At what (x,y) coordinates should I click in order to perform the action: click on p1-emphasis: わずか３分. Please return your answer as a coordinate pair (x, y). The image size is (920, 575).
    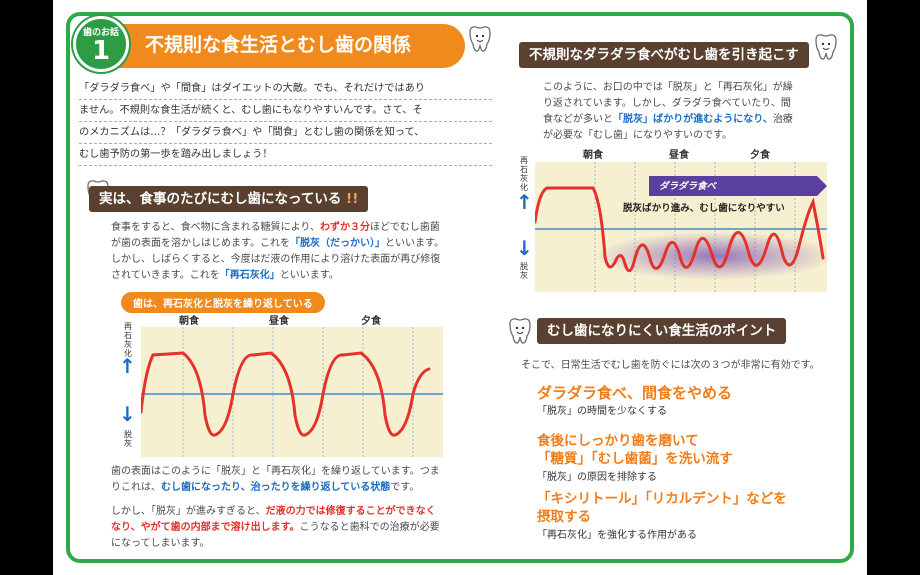
    Looking at the image, I should click on (345, 227).